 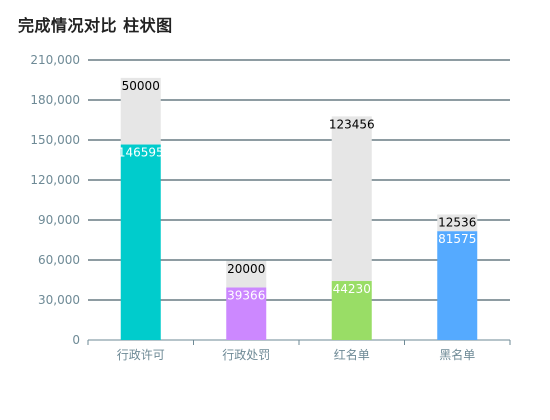 What do you see at coordinates (55, 180) in the screenshot?
I see `y-tick-label: 120,000` at bounding box center [55, 180].